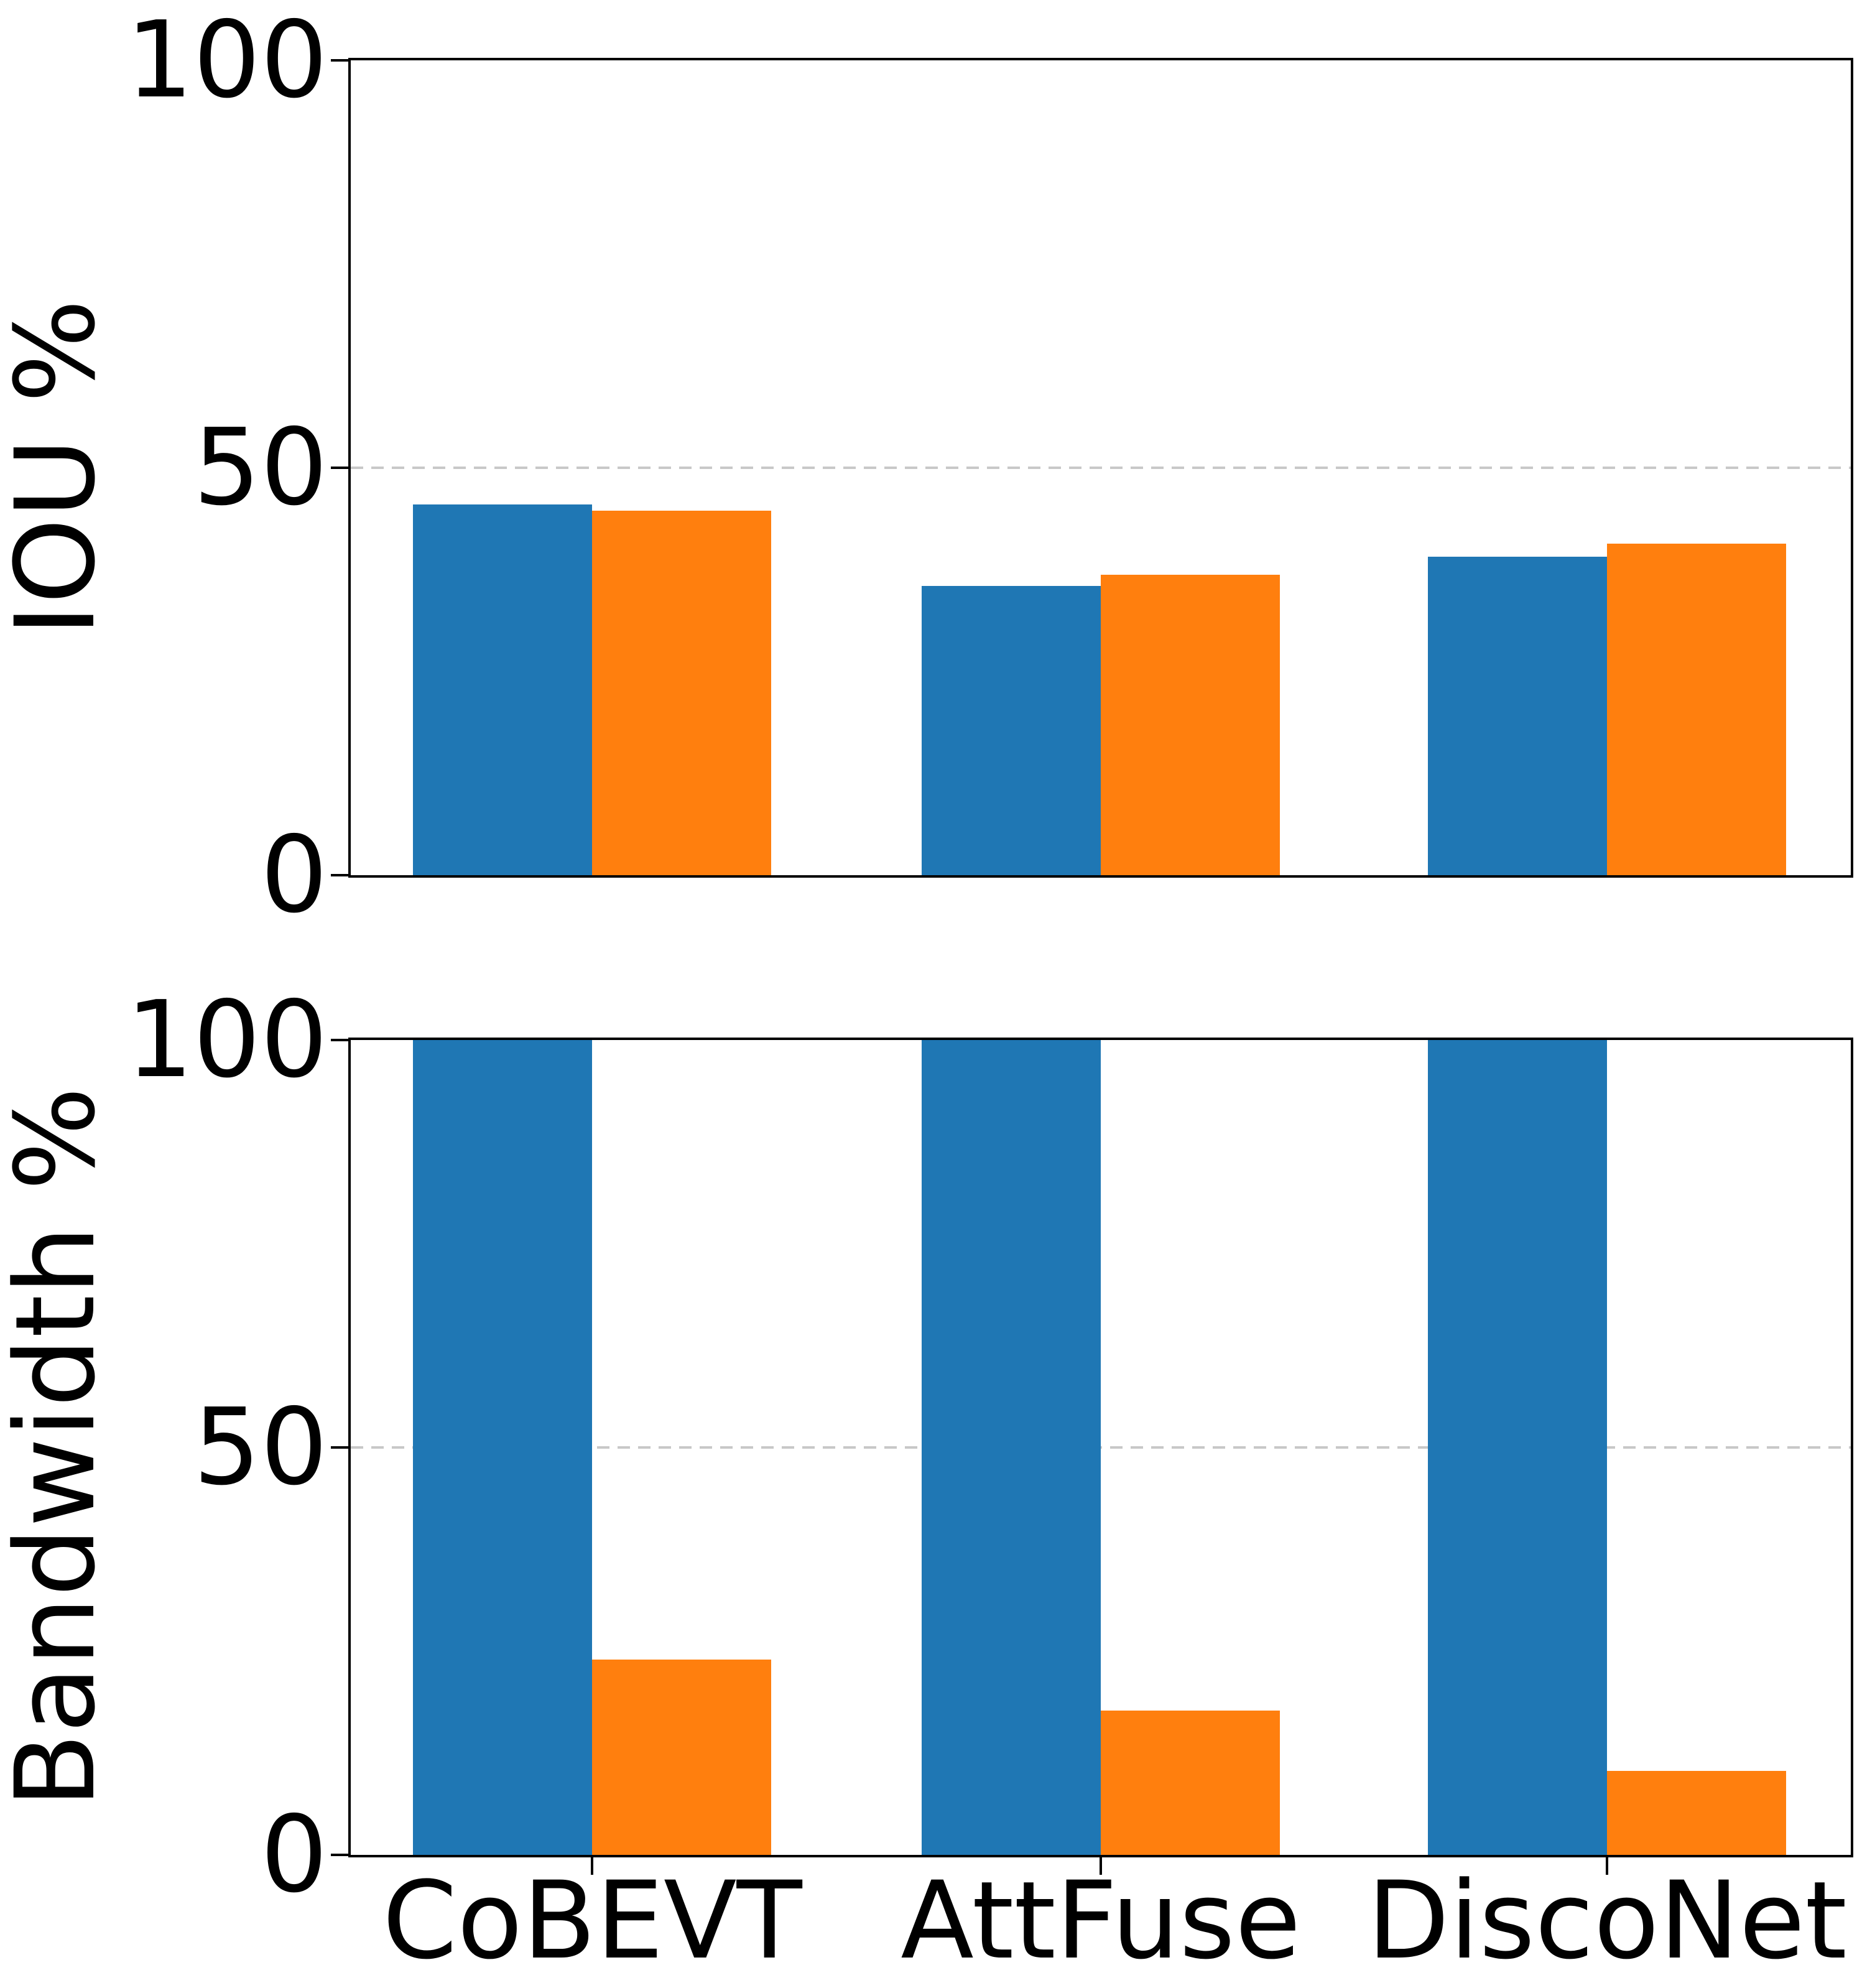 This screenshot has width=1857, height=1988. I want to click on bandwidth-chart-y-tick-label: 0, so click(294, 1854).